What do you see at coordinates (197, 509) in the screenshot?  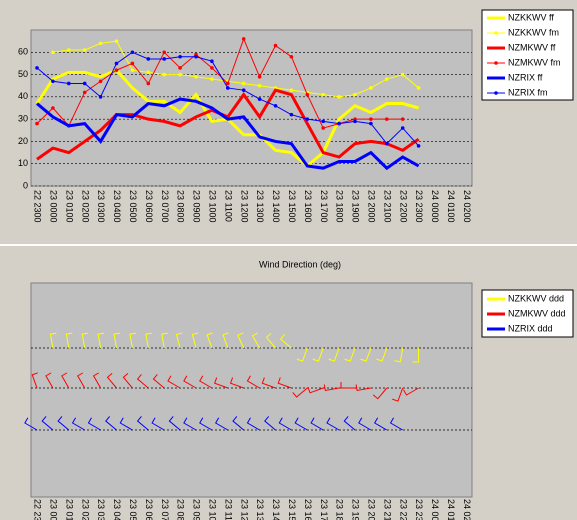 I see `x-tick-label: 23 0900` at bounding box center [197, 509].